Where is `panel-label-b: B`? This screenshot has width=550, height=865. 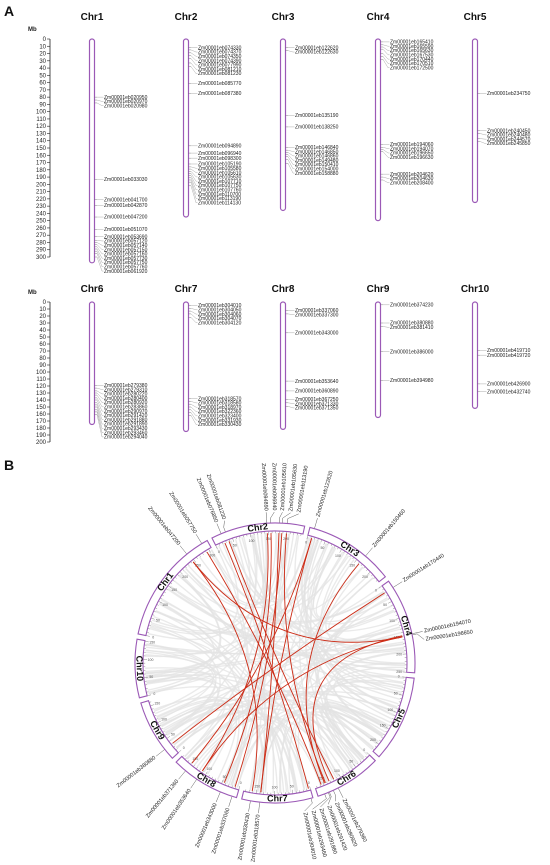 panel-label-b: B is located at coordinates (9, 465).